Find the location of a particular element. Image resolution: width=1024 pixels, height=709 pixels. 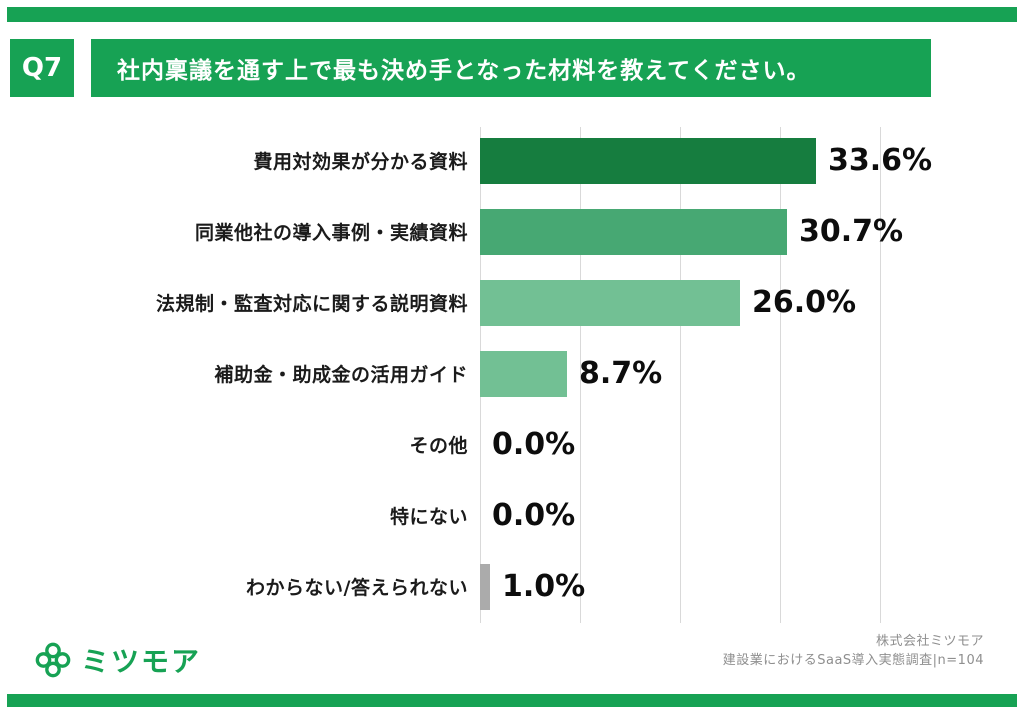

value-label: 1.0% is located at coordinates (544, 586).